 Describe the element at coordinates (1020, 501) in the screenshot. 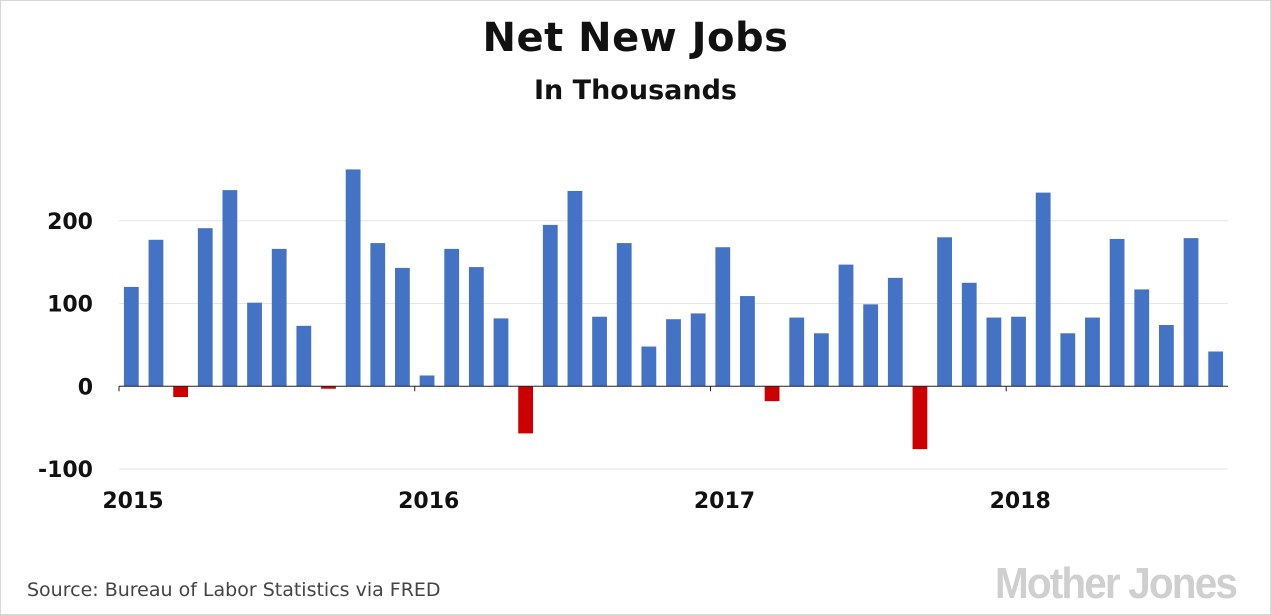

I see `x-tick-label: 2018` at that location.